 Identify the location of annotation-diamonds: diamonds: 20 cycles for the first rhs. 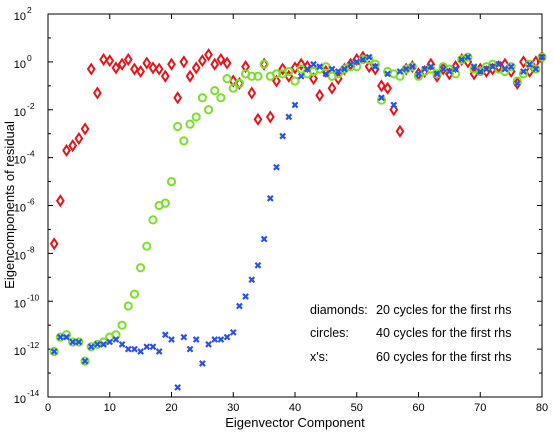
(410, 310).